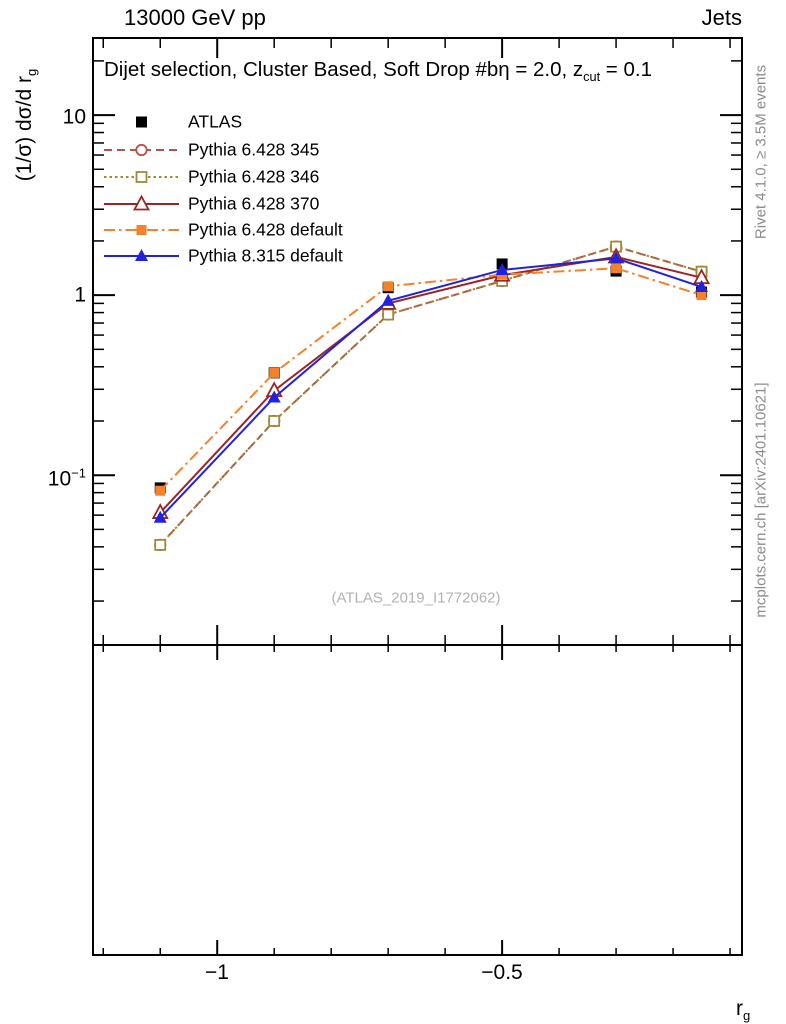  What do you see at coordinates (626, 69) in the screenshot?
I see `analysis-title-suffix: = 0.1` at bounding box center [626, 69].